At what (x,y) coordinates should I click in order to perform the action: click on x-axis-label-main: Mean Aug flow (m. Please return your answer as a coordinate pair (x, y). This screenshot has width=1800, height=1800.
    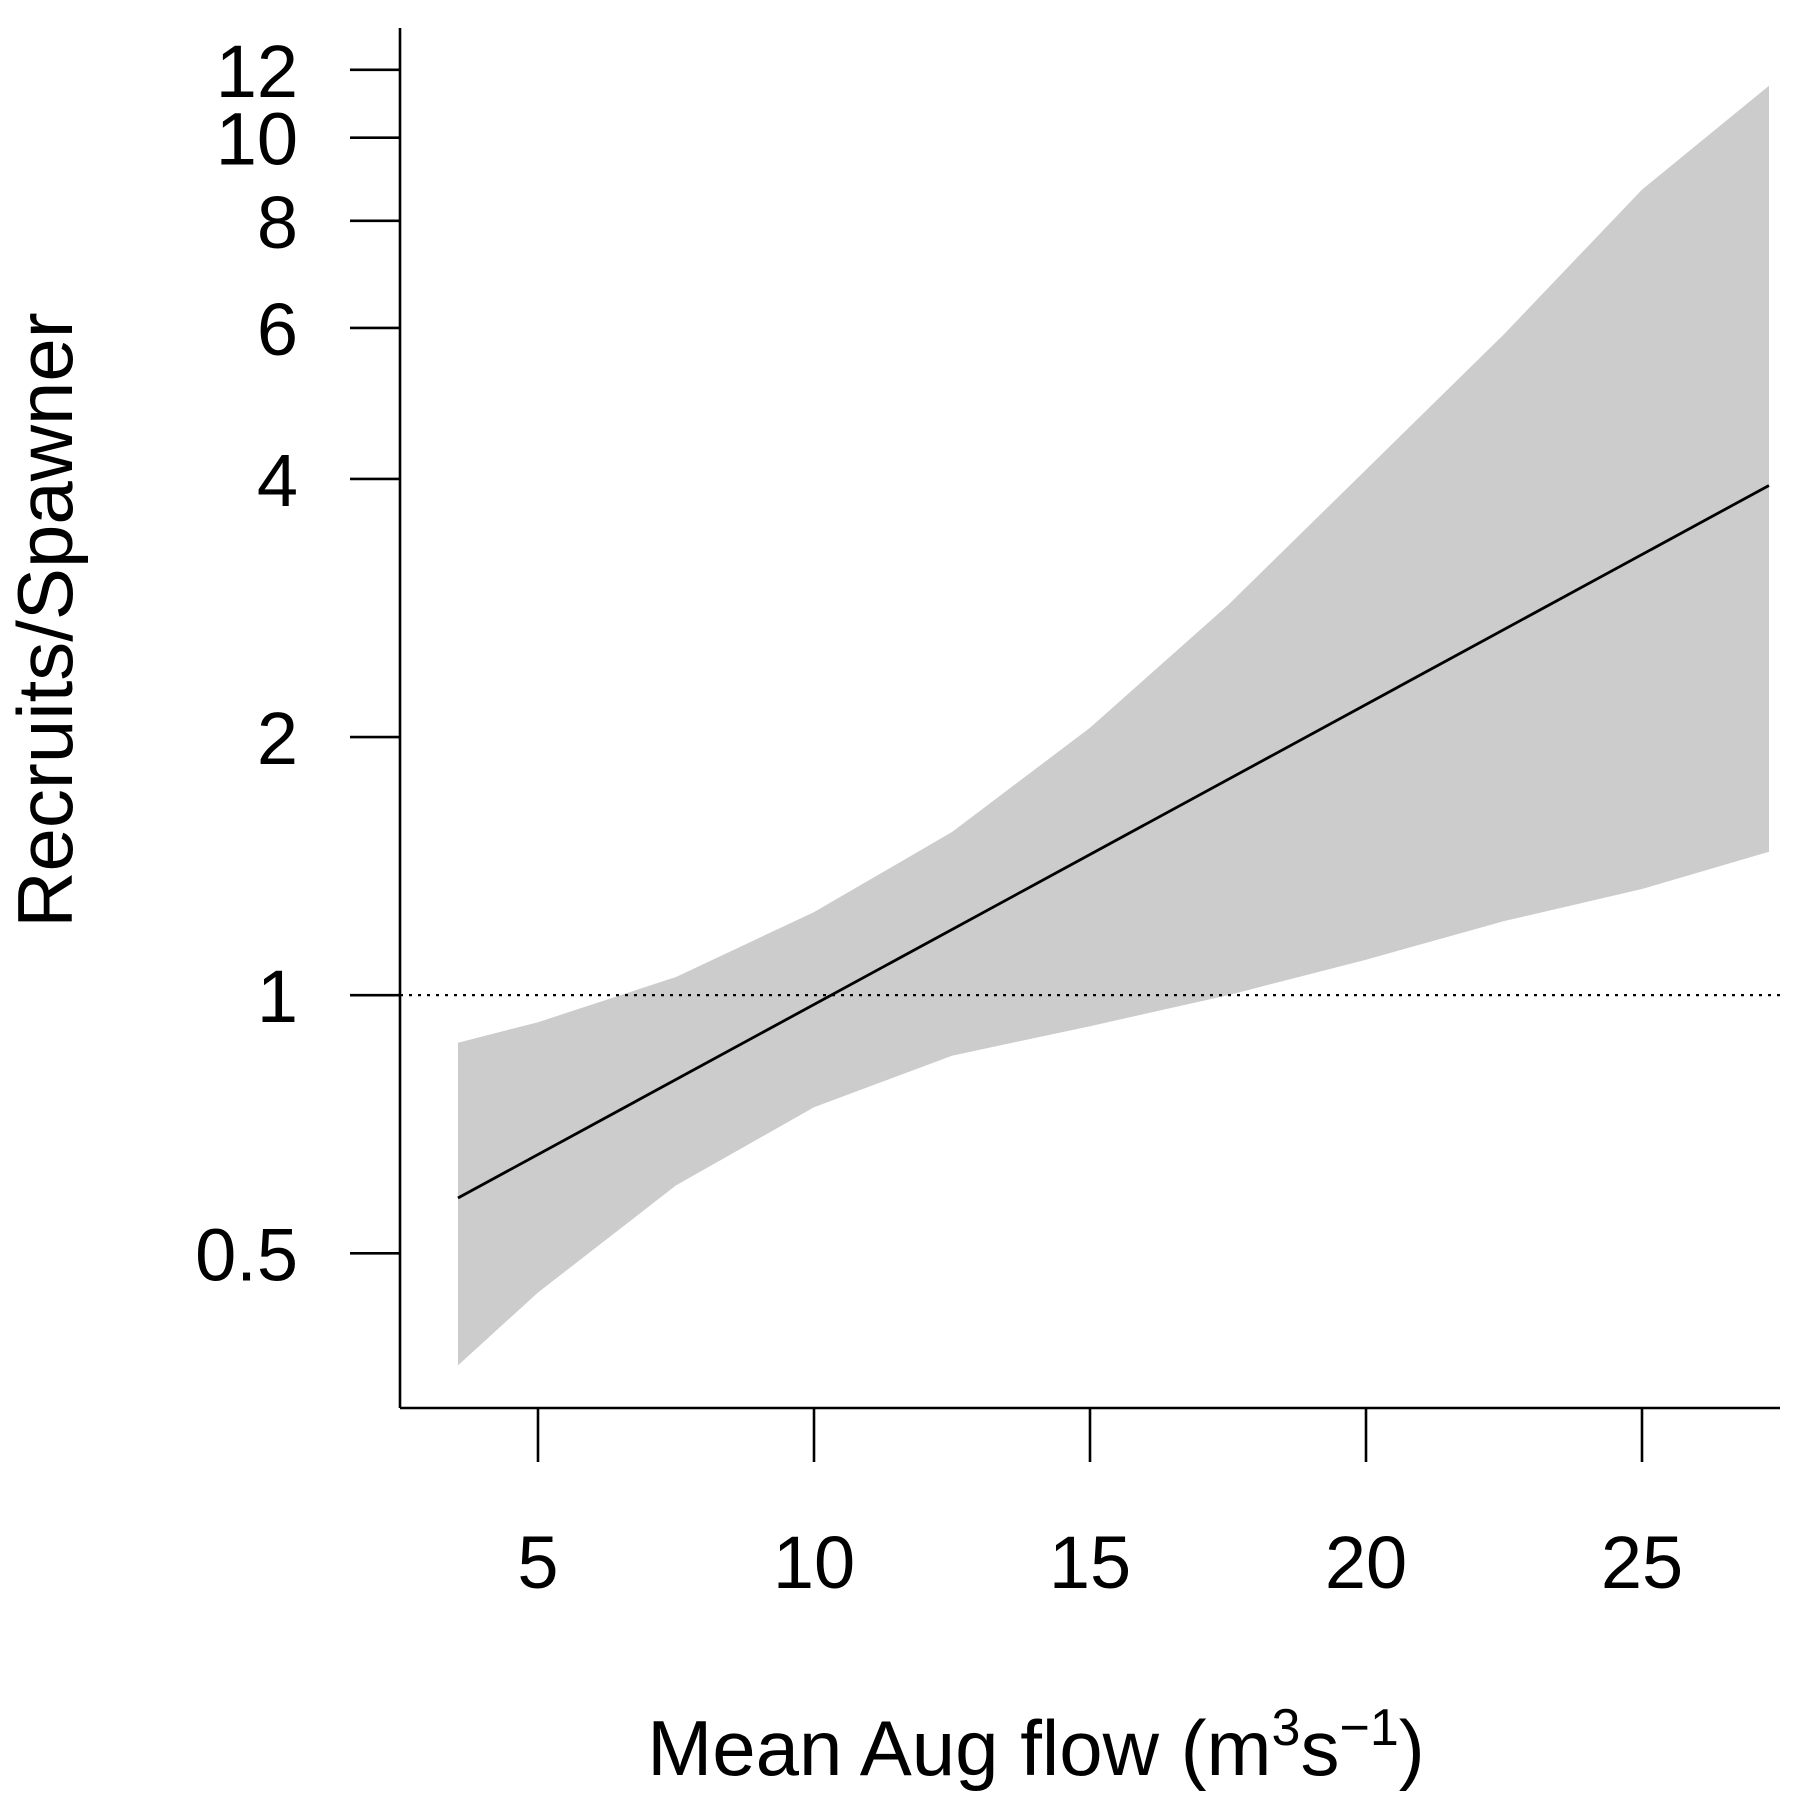
    Looking at the image, I should click on (959, 1748).